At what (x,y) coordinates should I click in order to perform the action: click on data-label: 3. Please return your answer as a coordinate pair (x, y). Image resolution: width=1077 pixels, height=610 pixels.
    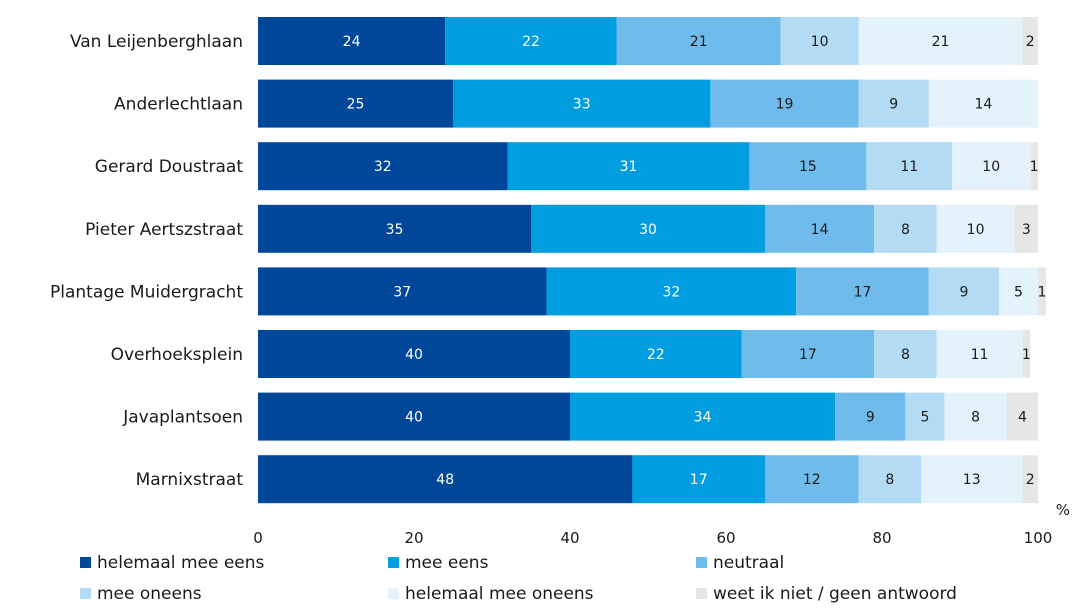
    Looking at the image, I should click on (1026, 230).